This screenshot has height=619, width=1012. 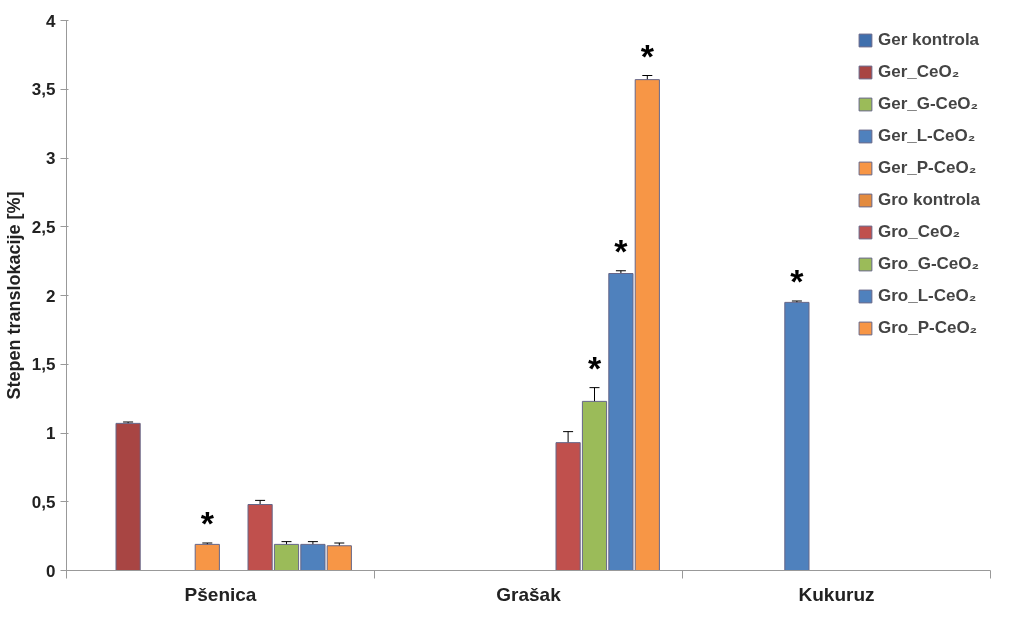 I want to click on x-tick-label: Kukuruz, so click(x=836, y=594).